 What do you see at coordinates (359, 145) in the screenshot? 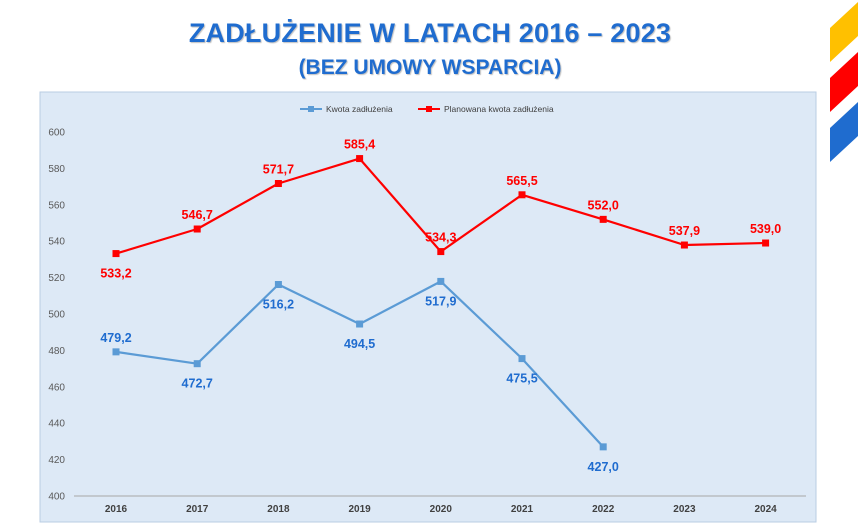
I see `data-label-planned: 585,4` at bounding box center [359, 145].